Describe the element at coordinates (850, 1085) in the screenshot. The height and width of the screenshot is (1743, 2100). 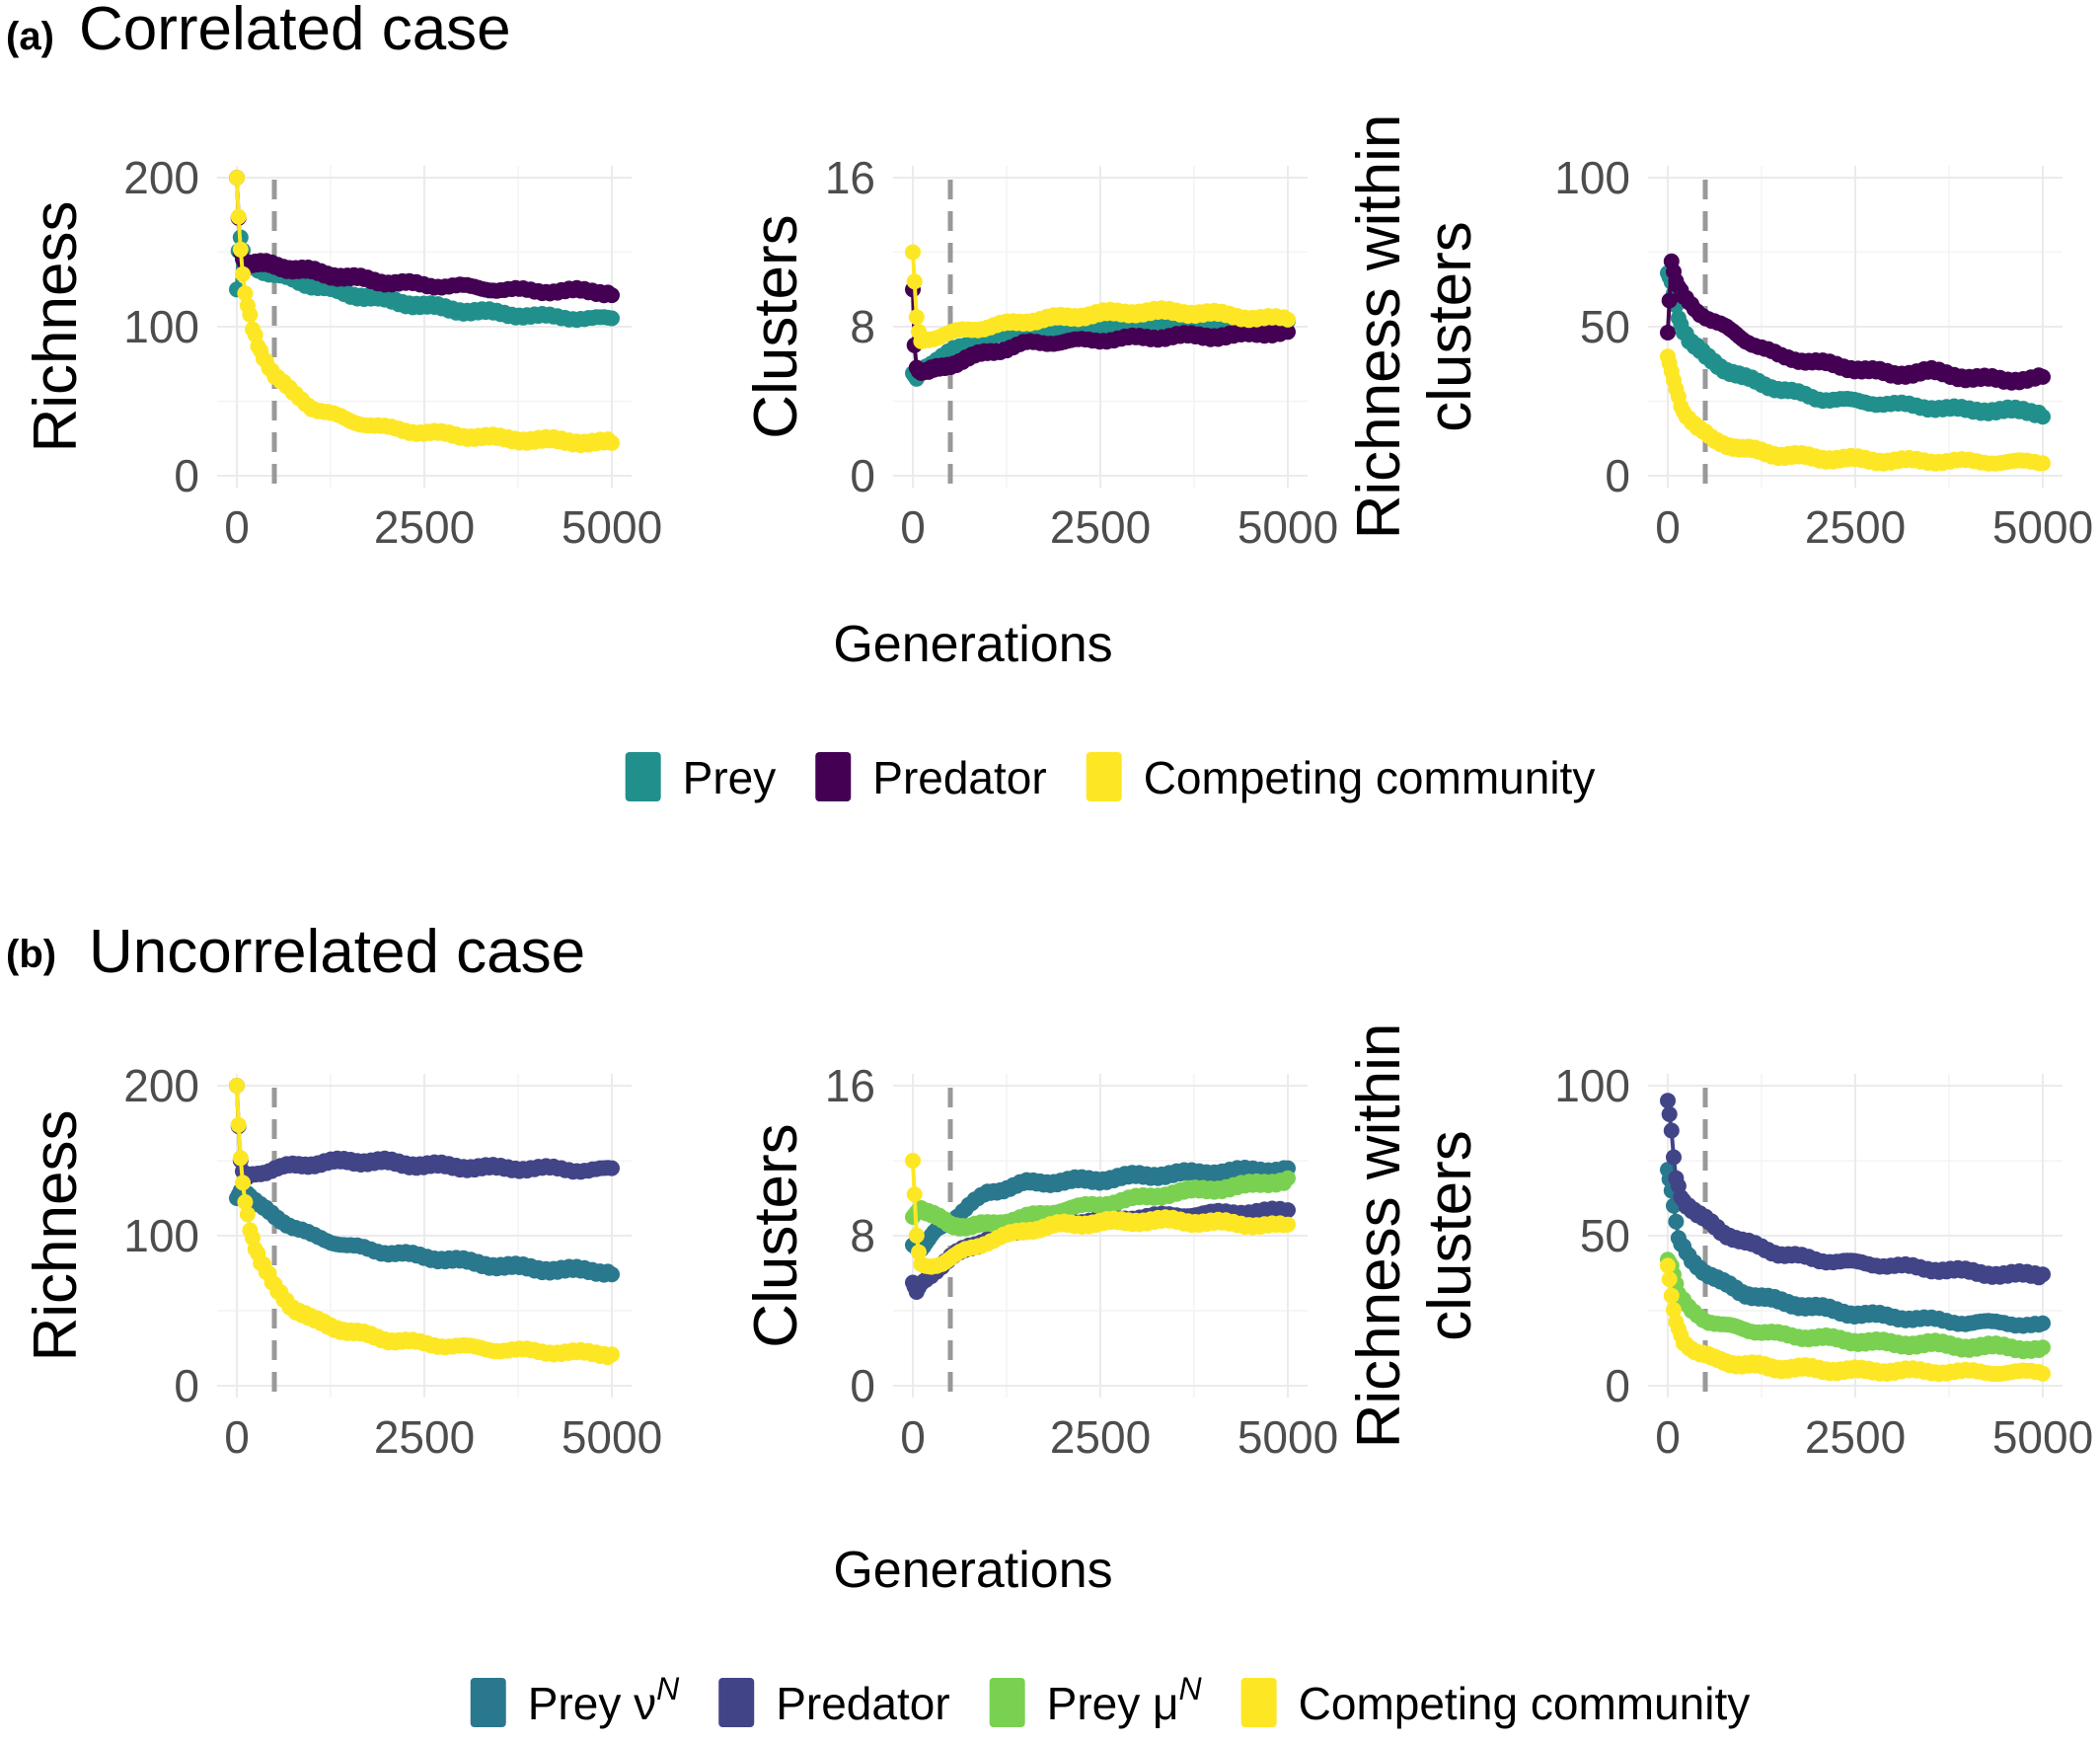
I see `y-tick-label: 16` at that location.